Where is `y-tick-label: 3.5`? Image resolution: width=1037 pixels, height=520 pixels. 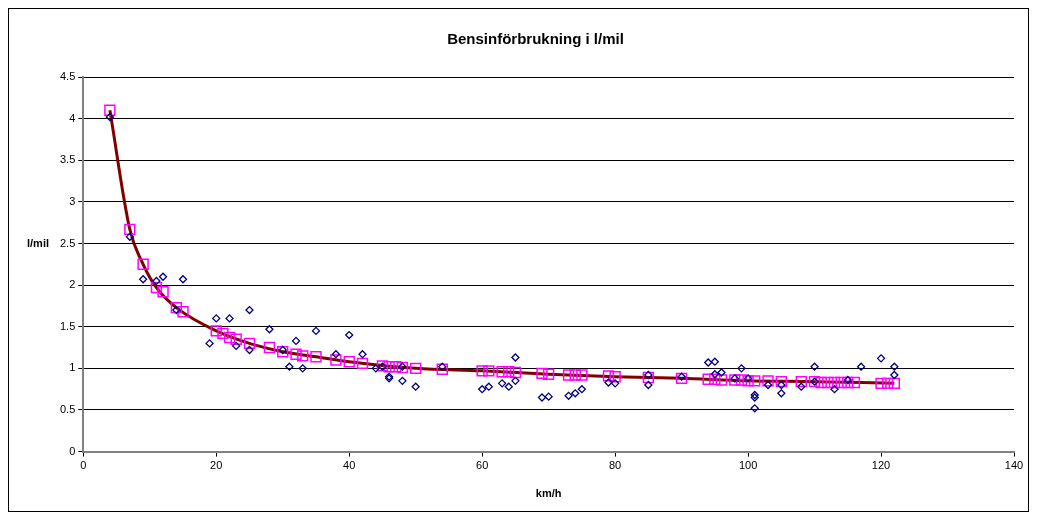
y-tick-label: 3.5 is located at coordinates (67, 159).